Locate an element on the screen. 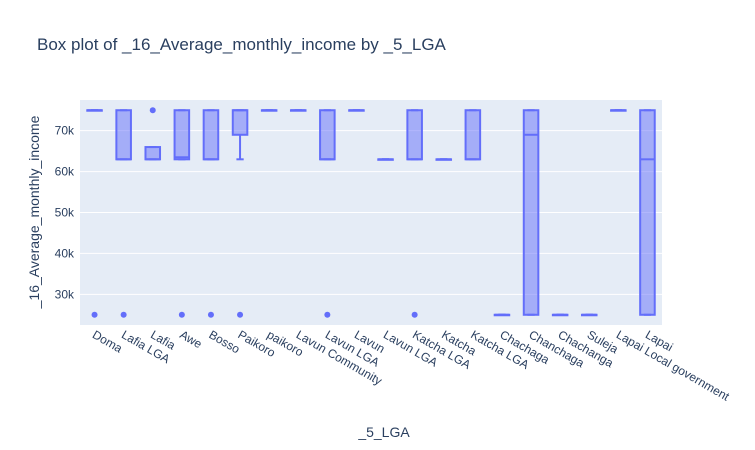  y-tick-label: 40k is located at coordinates (65, 253).